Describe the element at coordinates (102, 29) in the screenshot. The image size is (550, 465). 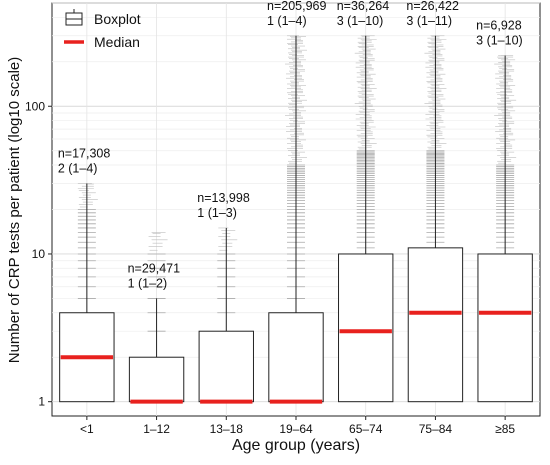
I see `legend: Boxplot Median` at that location.